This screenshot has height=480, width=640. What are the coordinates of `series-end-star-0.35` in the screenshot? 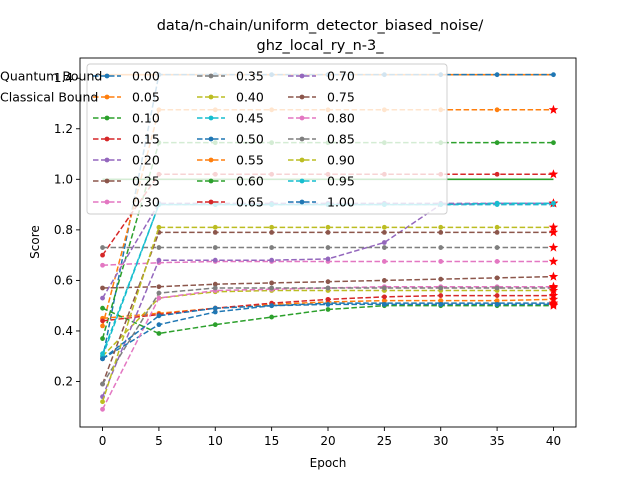 It's located at (553, 247).